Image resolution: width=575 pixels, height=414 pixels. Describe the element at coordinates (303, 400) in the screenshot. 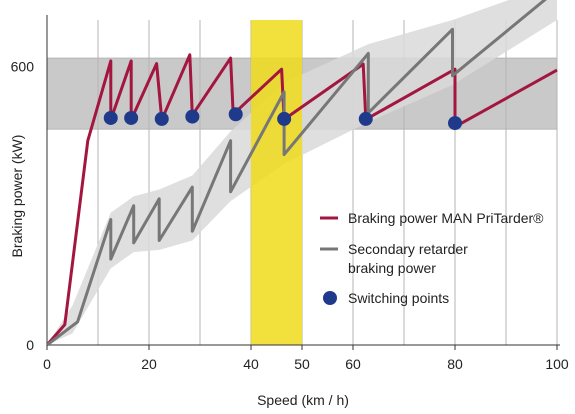

I see `x-axis-label: Speed (km / h)` at that location.